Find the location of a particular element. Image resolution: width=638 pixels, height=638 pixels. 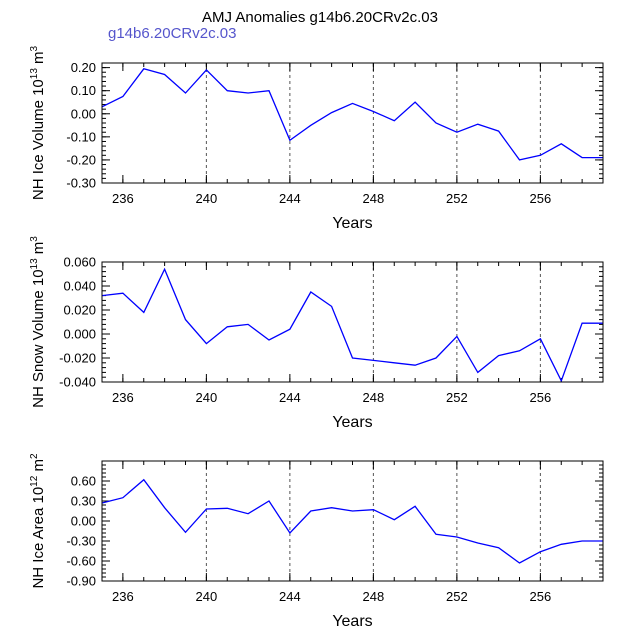

figure-title: AMJ Anomalies g14b6.20CRv2c.03 is located at coordinates (320, 17).